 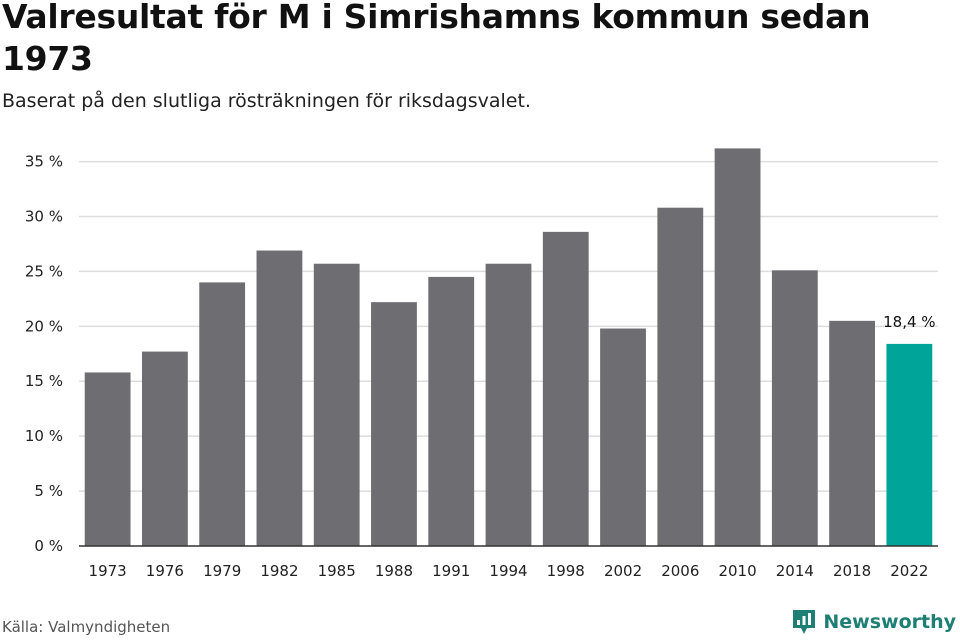 I want to click on y-tick-label: 5 %, so click(x=48, y=491).